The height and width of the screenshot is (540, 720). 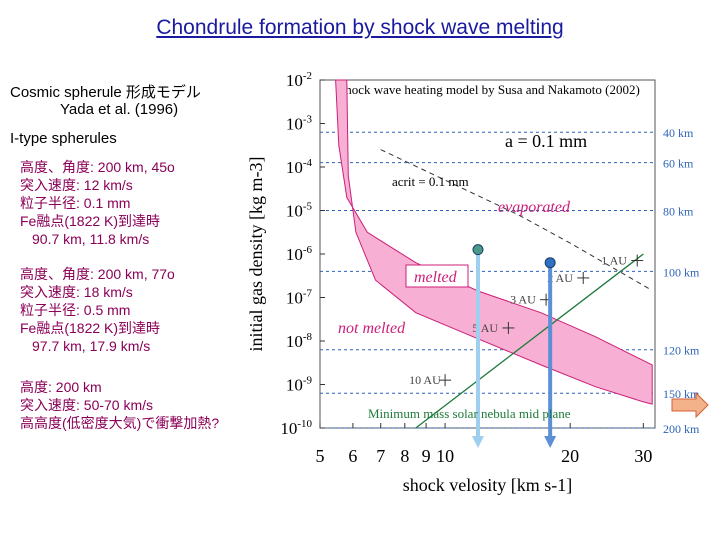 What do you see at coordinates (299, 167) in the screenshot?
I see `y-tick-label: 10⁻⁴` at bounding box center [299, 167].